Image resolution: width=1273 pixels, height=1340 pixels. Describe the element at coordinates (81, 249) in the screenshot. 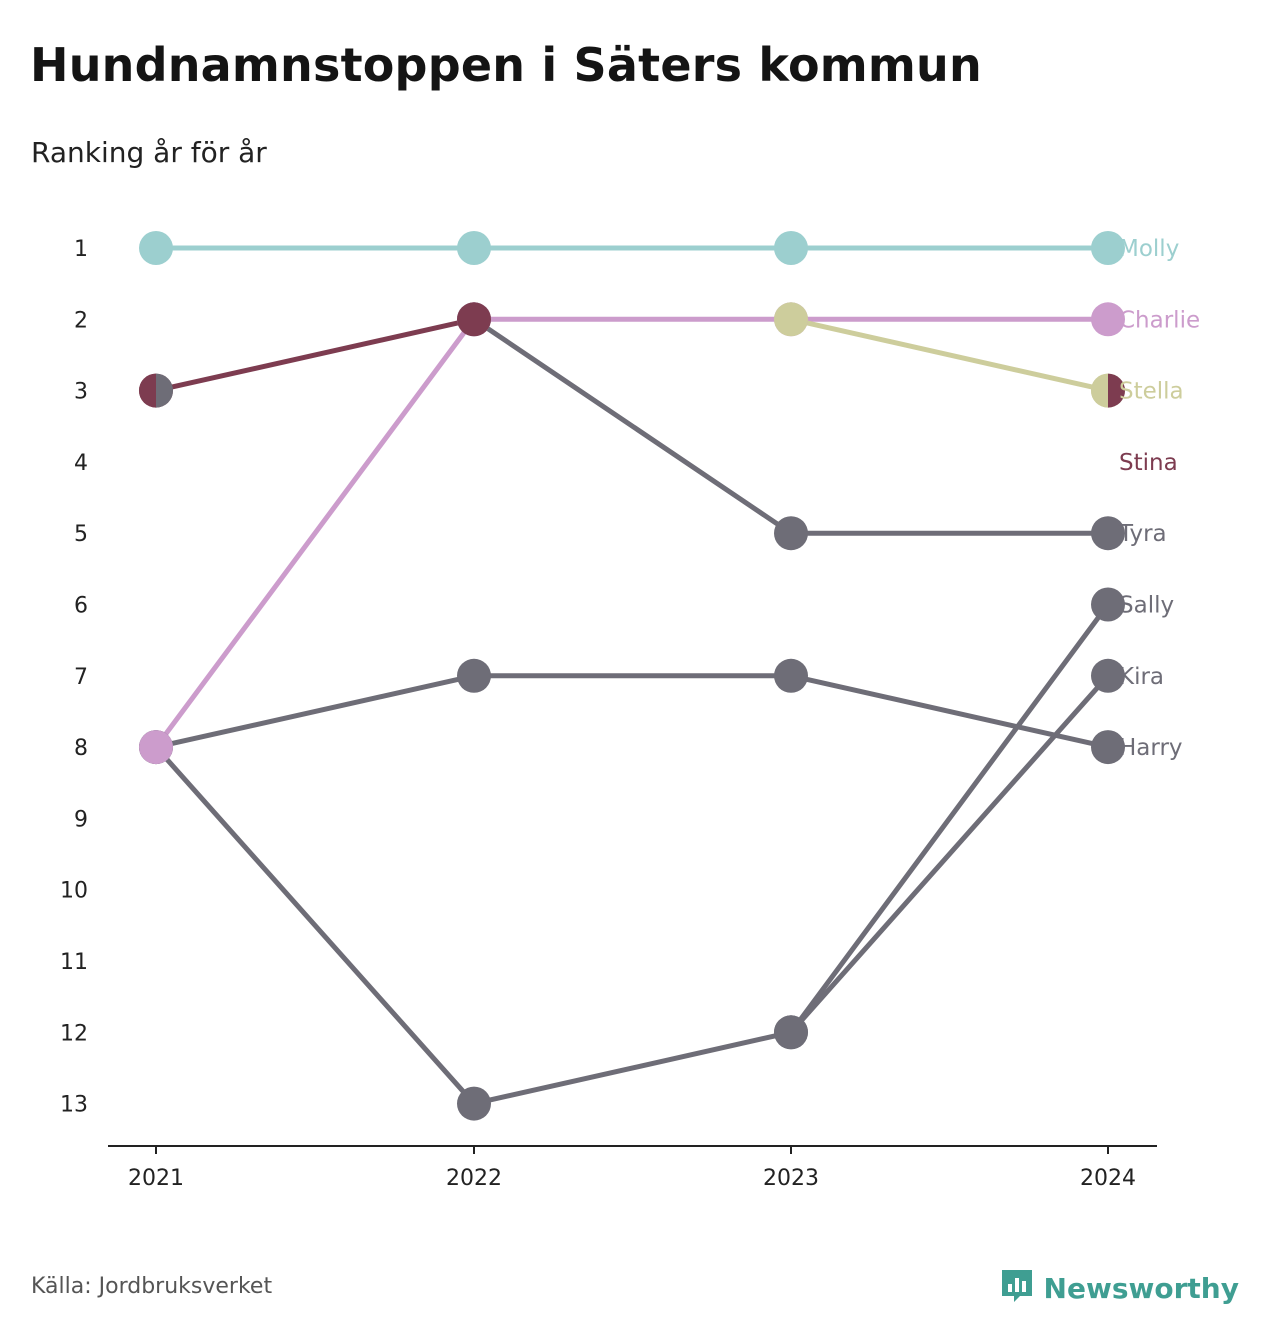

I see `y-tick-label: 1` at that location.